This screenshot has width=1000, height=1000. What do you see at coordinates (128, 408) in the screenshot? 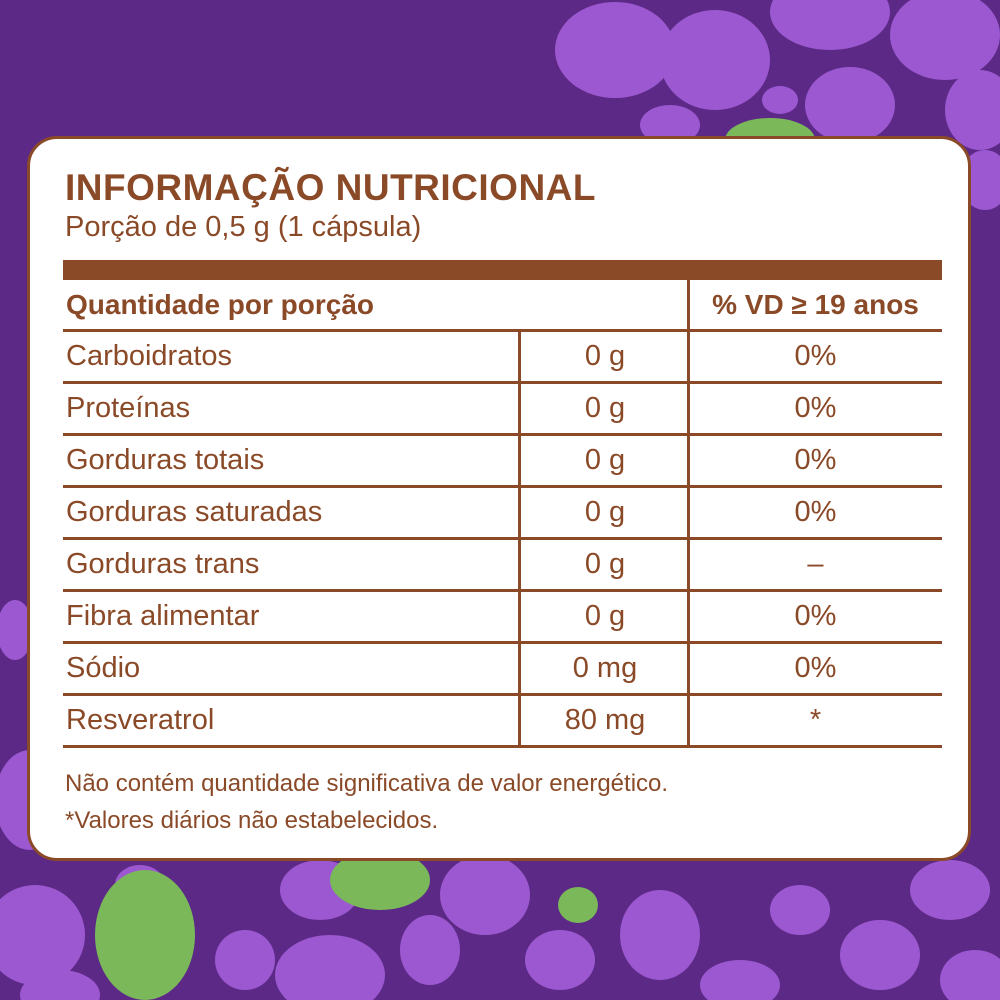
I see `nutrient-name: Proteínas` at bounding box center [128, 408].